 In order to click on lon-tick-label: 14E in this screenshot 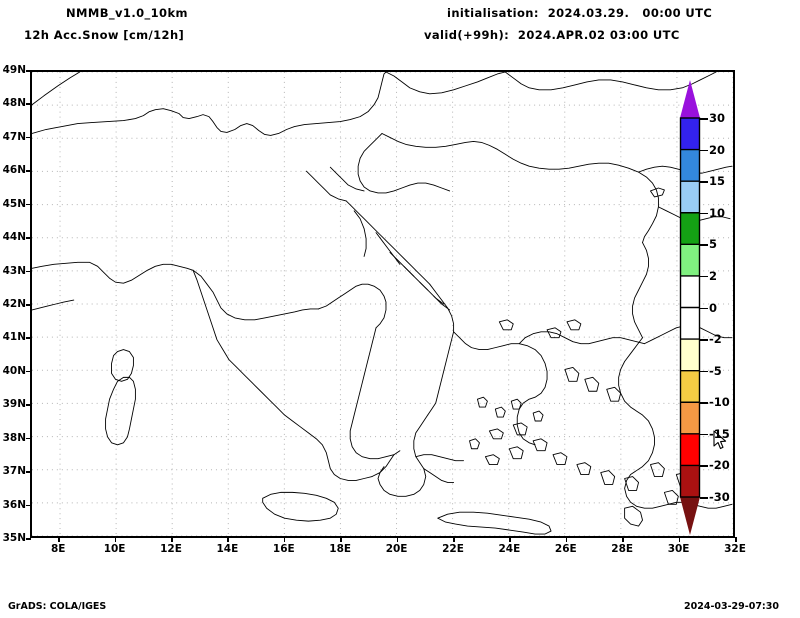, I will do `click(227, 549)`.